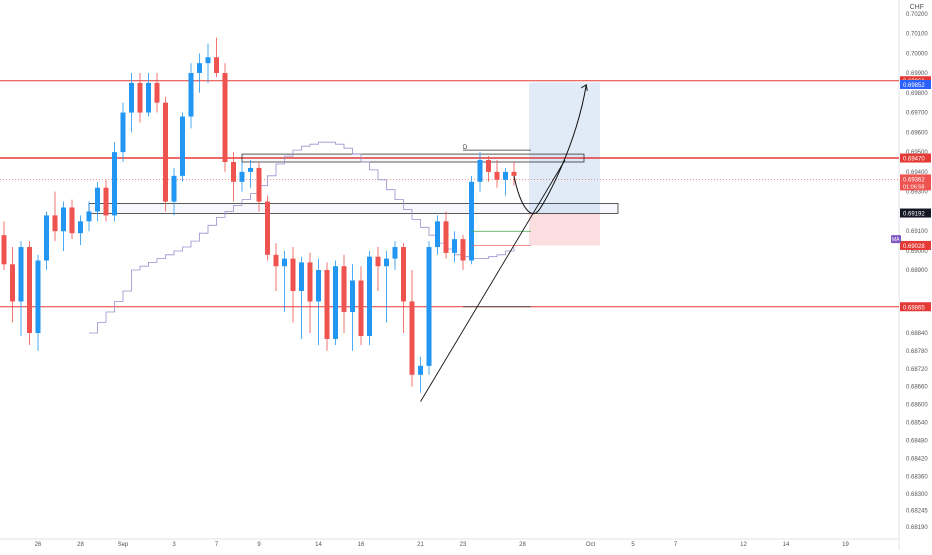 This screenshot has height=555, width=932. Describe the element at coordinates (353, 208) in the screenshot. I see `support-zone` at that location.